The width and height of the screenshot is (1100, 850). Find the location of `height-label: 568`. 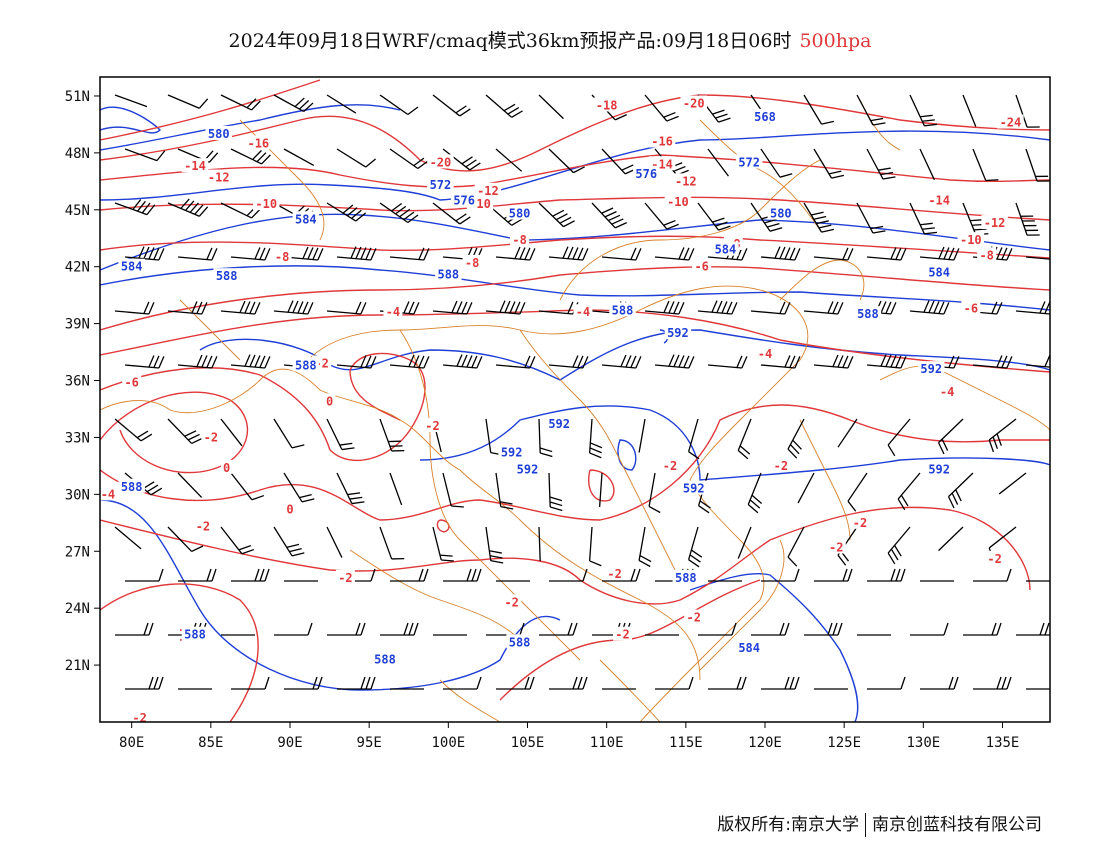

height-label: 568 is located at coordinates (765, 117).